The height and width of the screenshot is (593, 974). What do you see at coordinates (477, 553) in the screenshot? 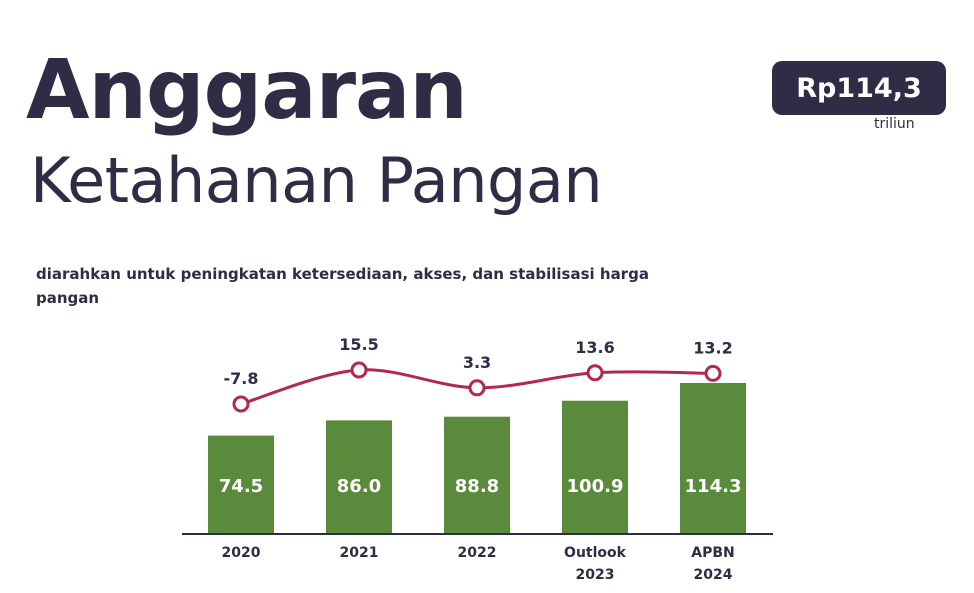
I see `x-tick-label: 2022` at bounding box center [477, 553].